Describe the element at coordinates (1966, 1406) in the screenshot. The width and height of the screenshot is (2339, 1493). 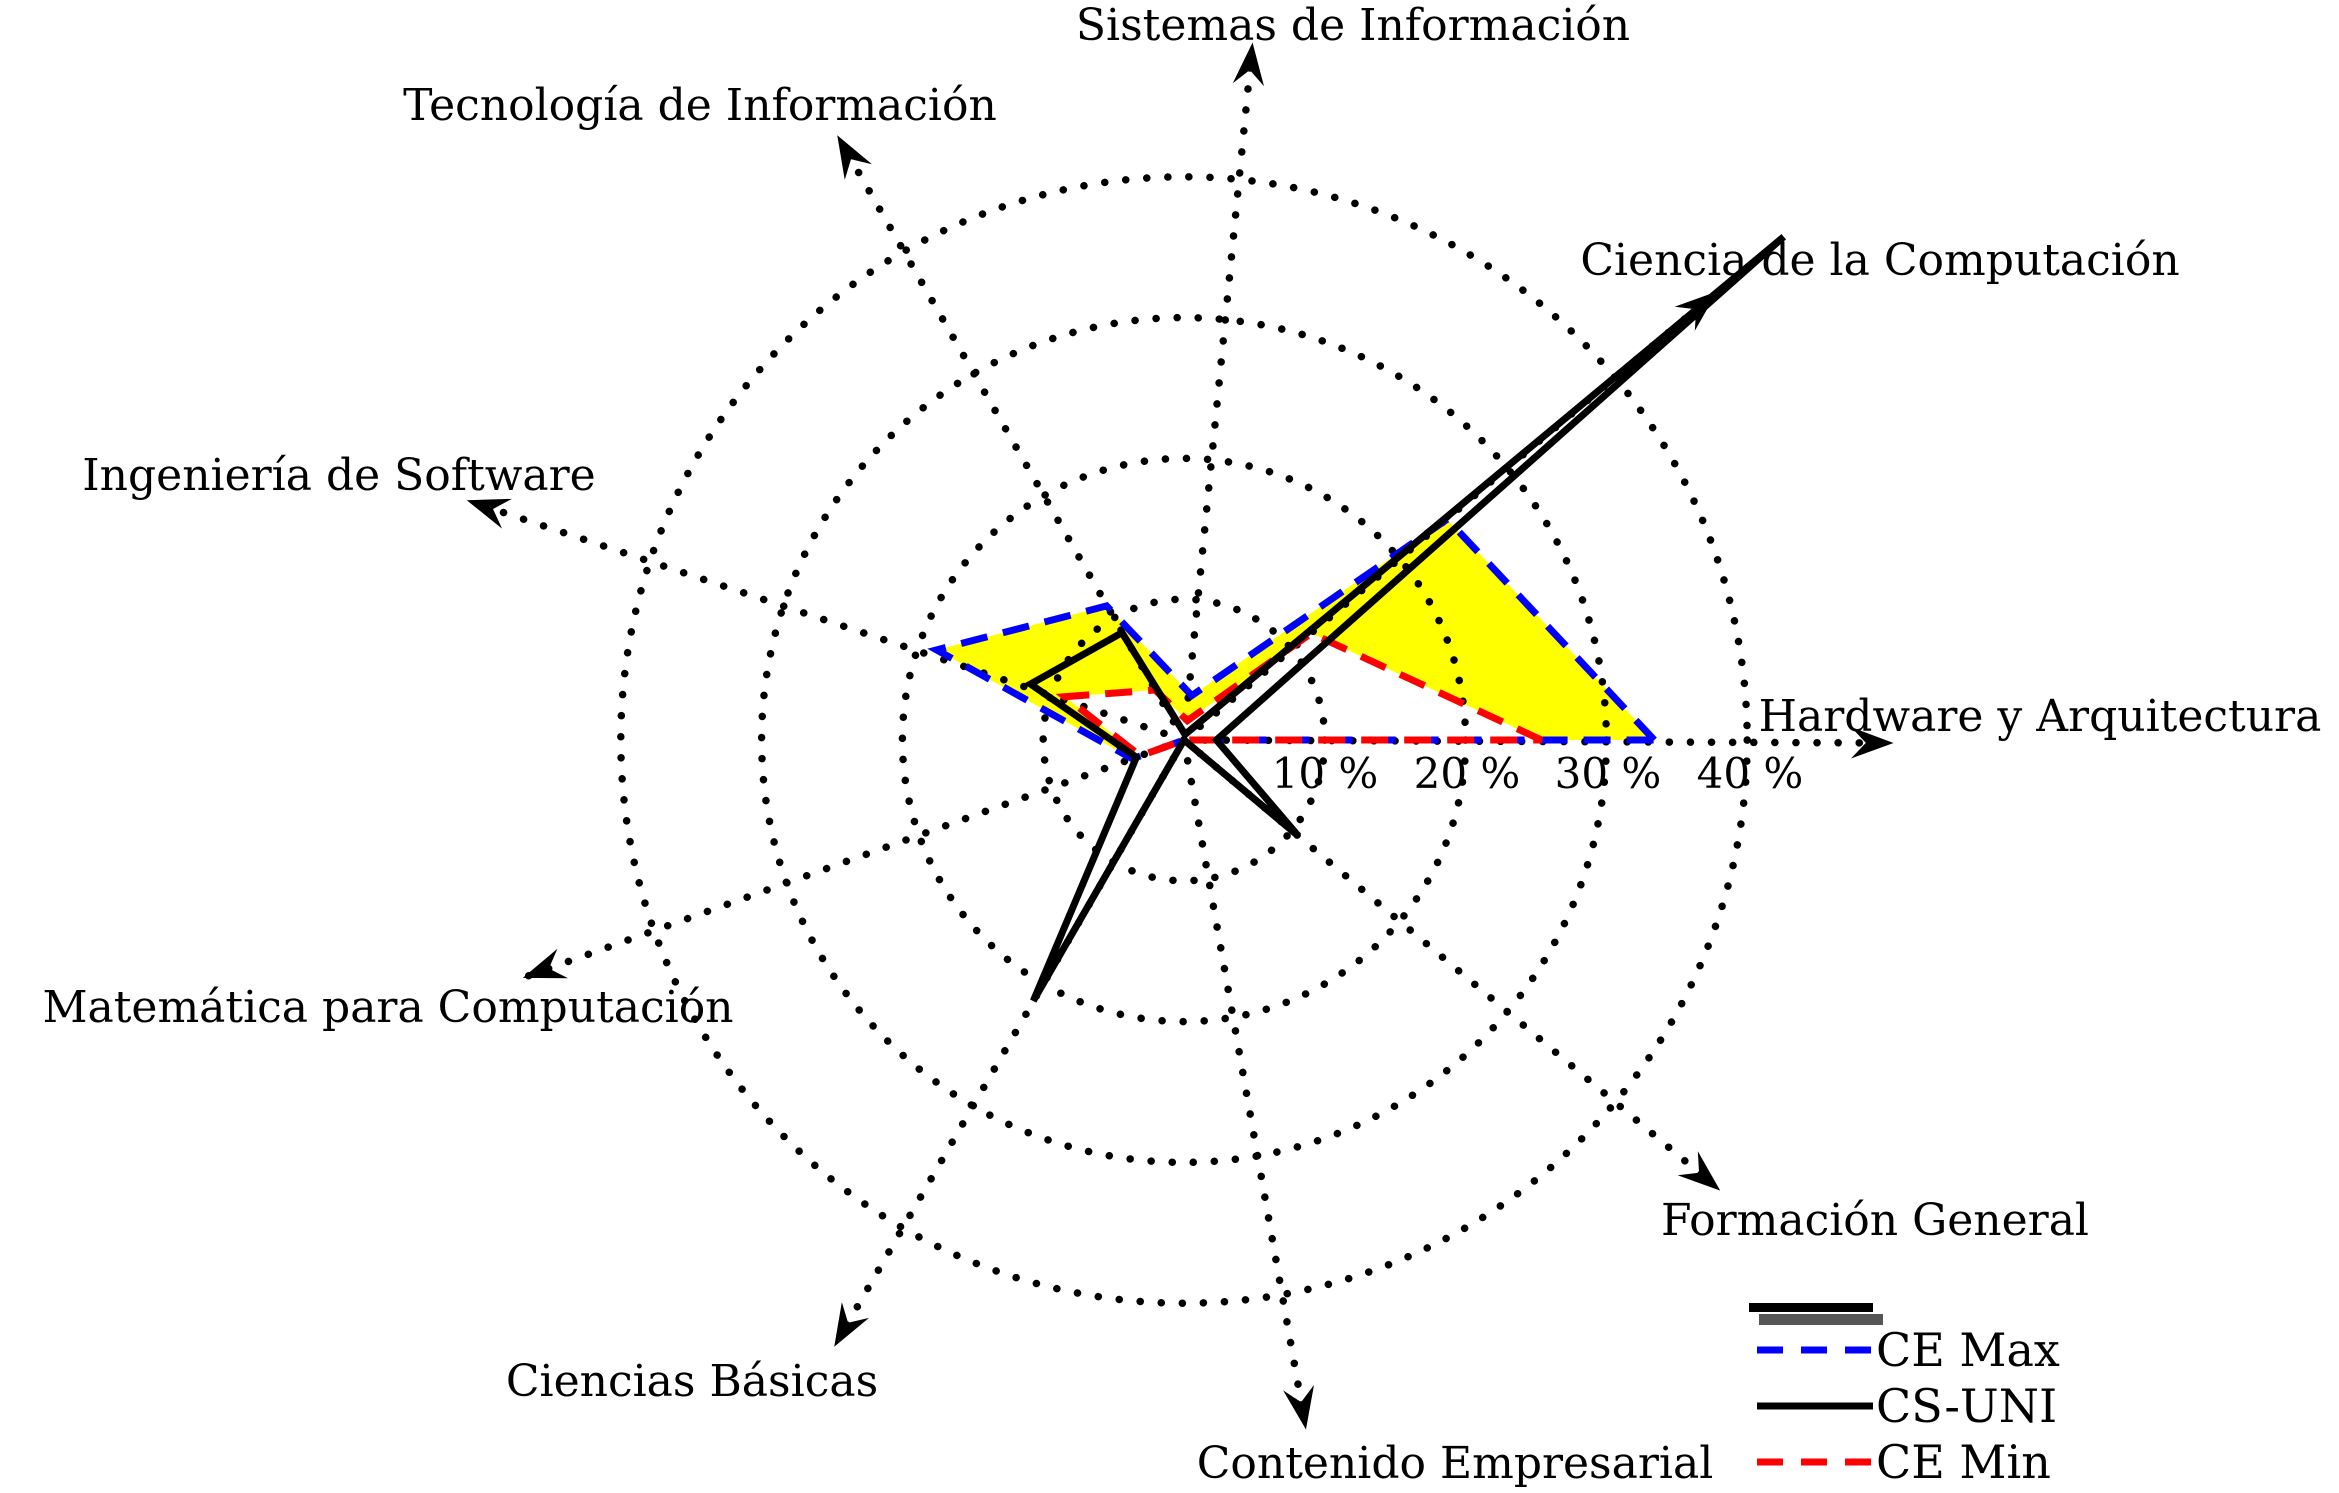
I see `legend-item-label: CS-UNI` at that location.